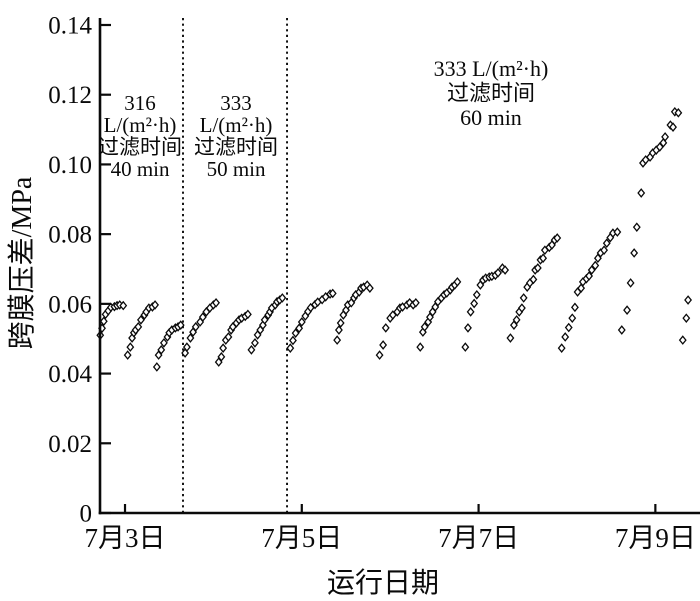 The image size is (700, 601). I want to click on x-axis-title: 运行日期, so click(383, 583).